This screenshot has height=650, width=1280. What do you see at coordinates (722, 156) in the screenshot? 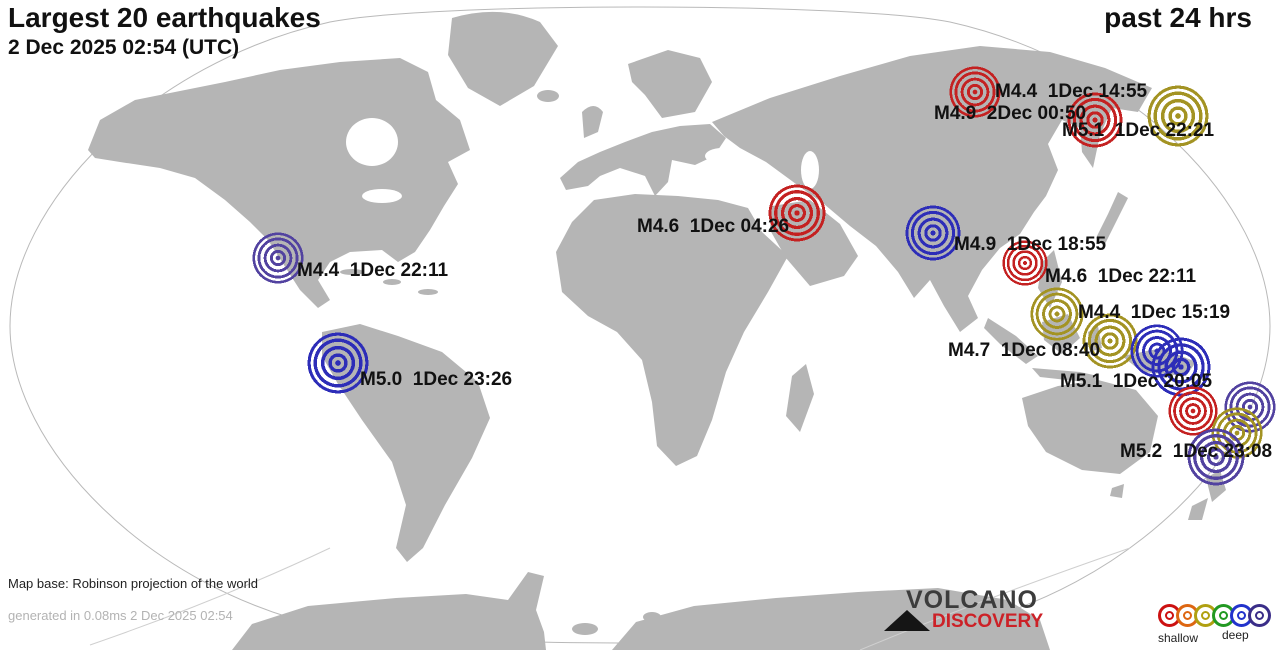
I see `black-sea` at bounding box center [722, 156].